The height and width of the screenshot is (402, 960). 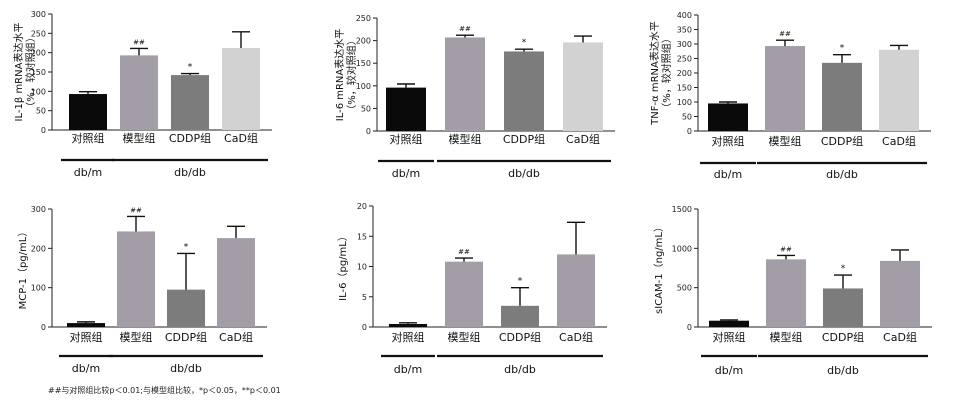 What do you see at coordinates (339, 75) in the screenshot?
I see `y-axis-label-line: IL-6 mRNA表达水平` at bounding box center [339, 75].